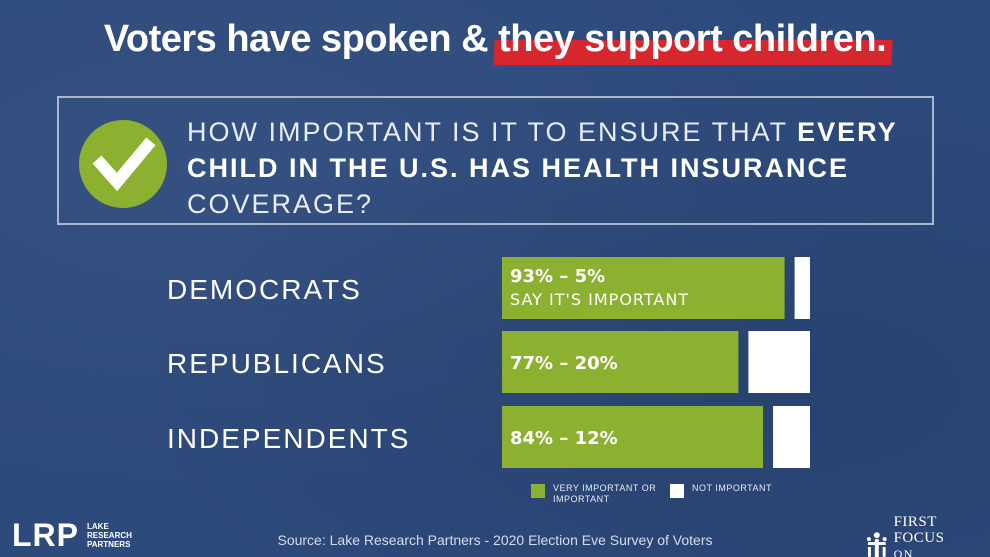  What do you see at coordinates (45, 535) in the screenshot?
I see `lrp-logo-mark: LRP` at bounding box center [45, 535].